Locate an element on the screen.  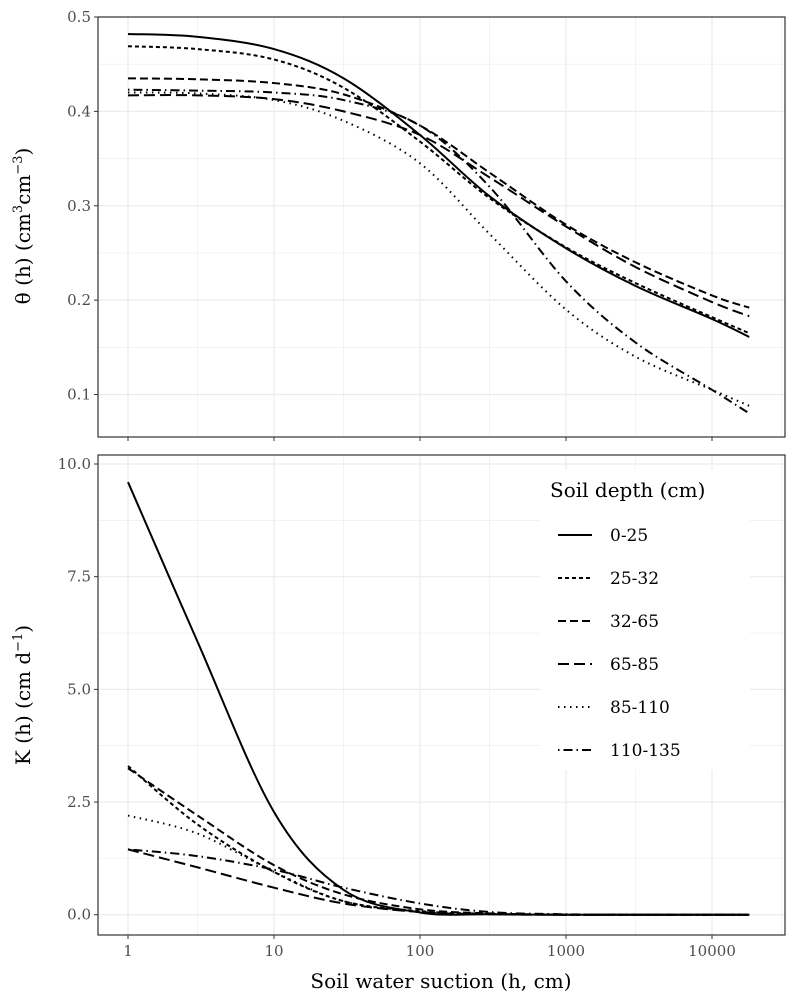
y-tick-label: 0.1 is located at coordinates (79, 395).